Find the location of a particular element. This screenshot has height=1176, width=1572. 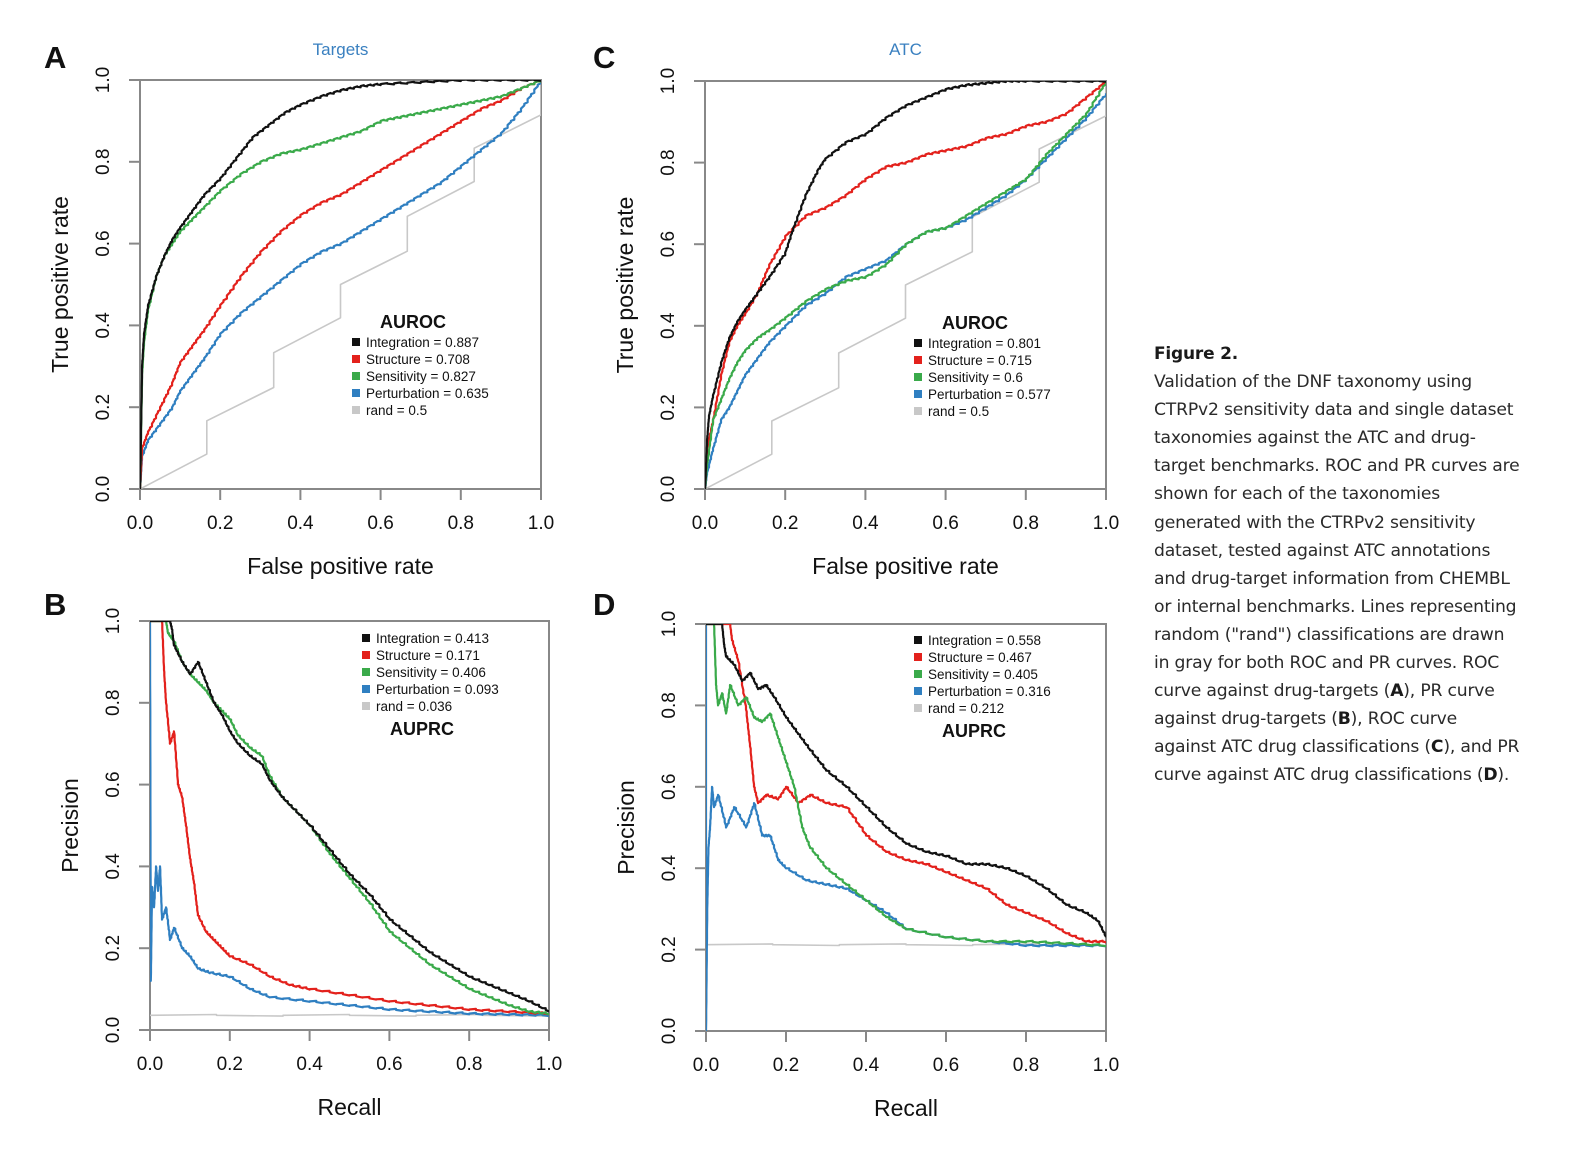

legend-entry: Integration = 0.887 is located at coordinates (422, 342).